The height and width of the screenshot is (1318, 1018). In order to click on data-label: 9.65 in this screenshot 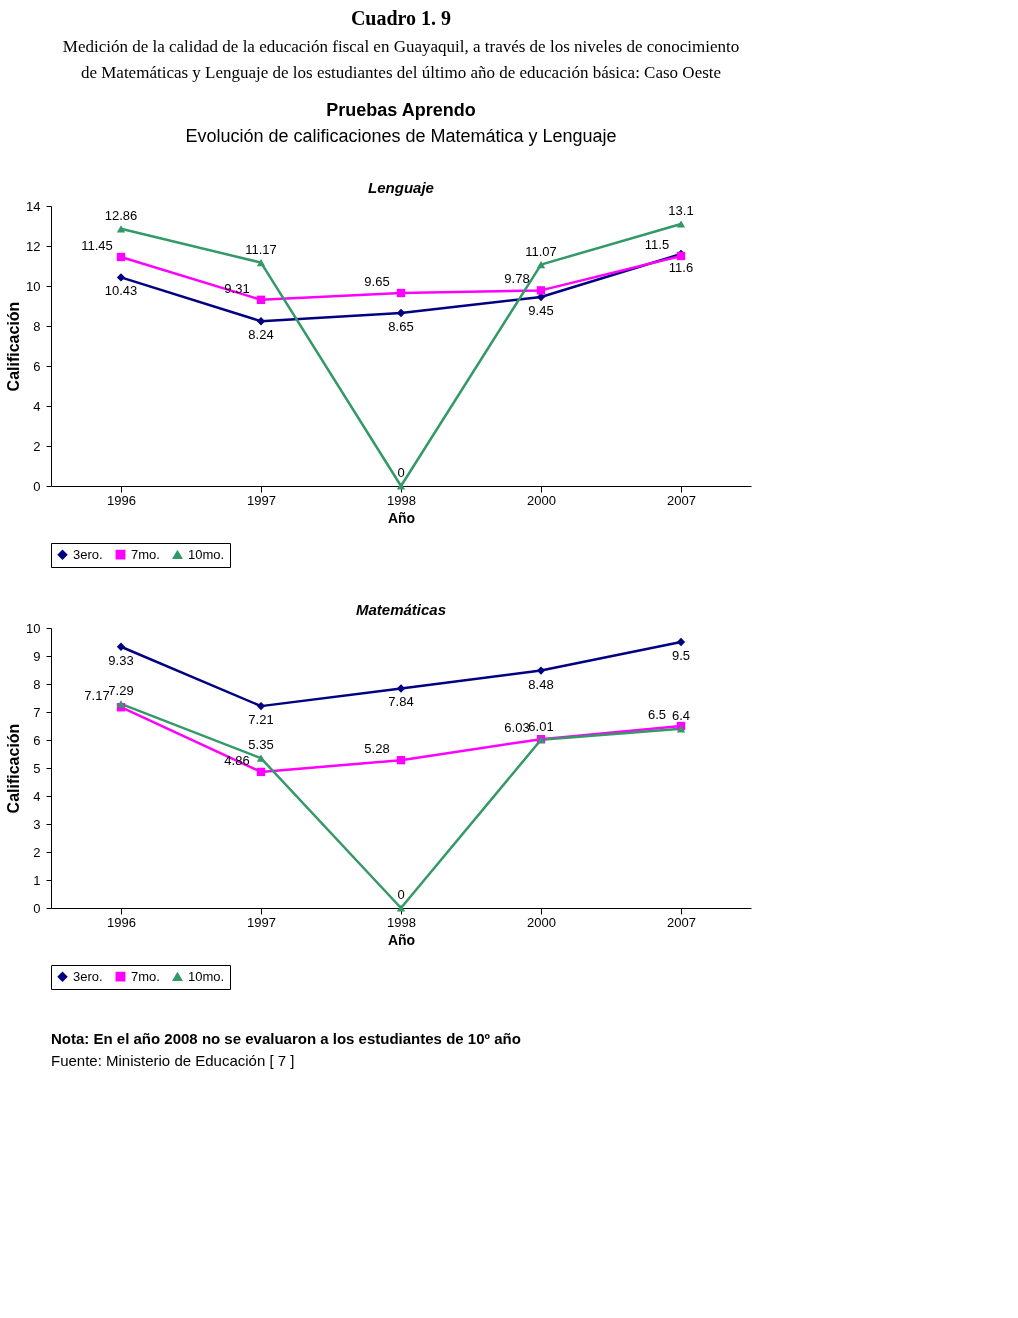, I will do `click(377, 281)`.